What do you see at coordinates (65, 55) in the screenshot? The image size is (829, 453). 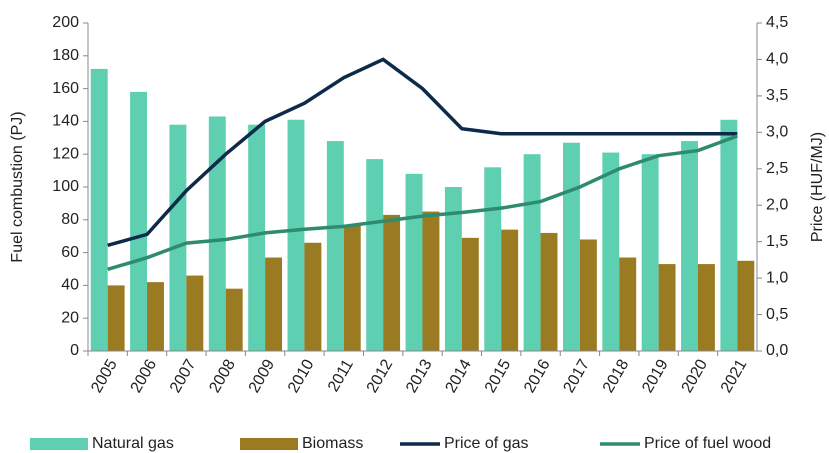 I see `y-tick-label: 180` at bounding box center [65, 55].